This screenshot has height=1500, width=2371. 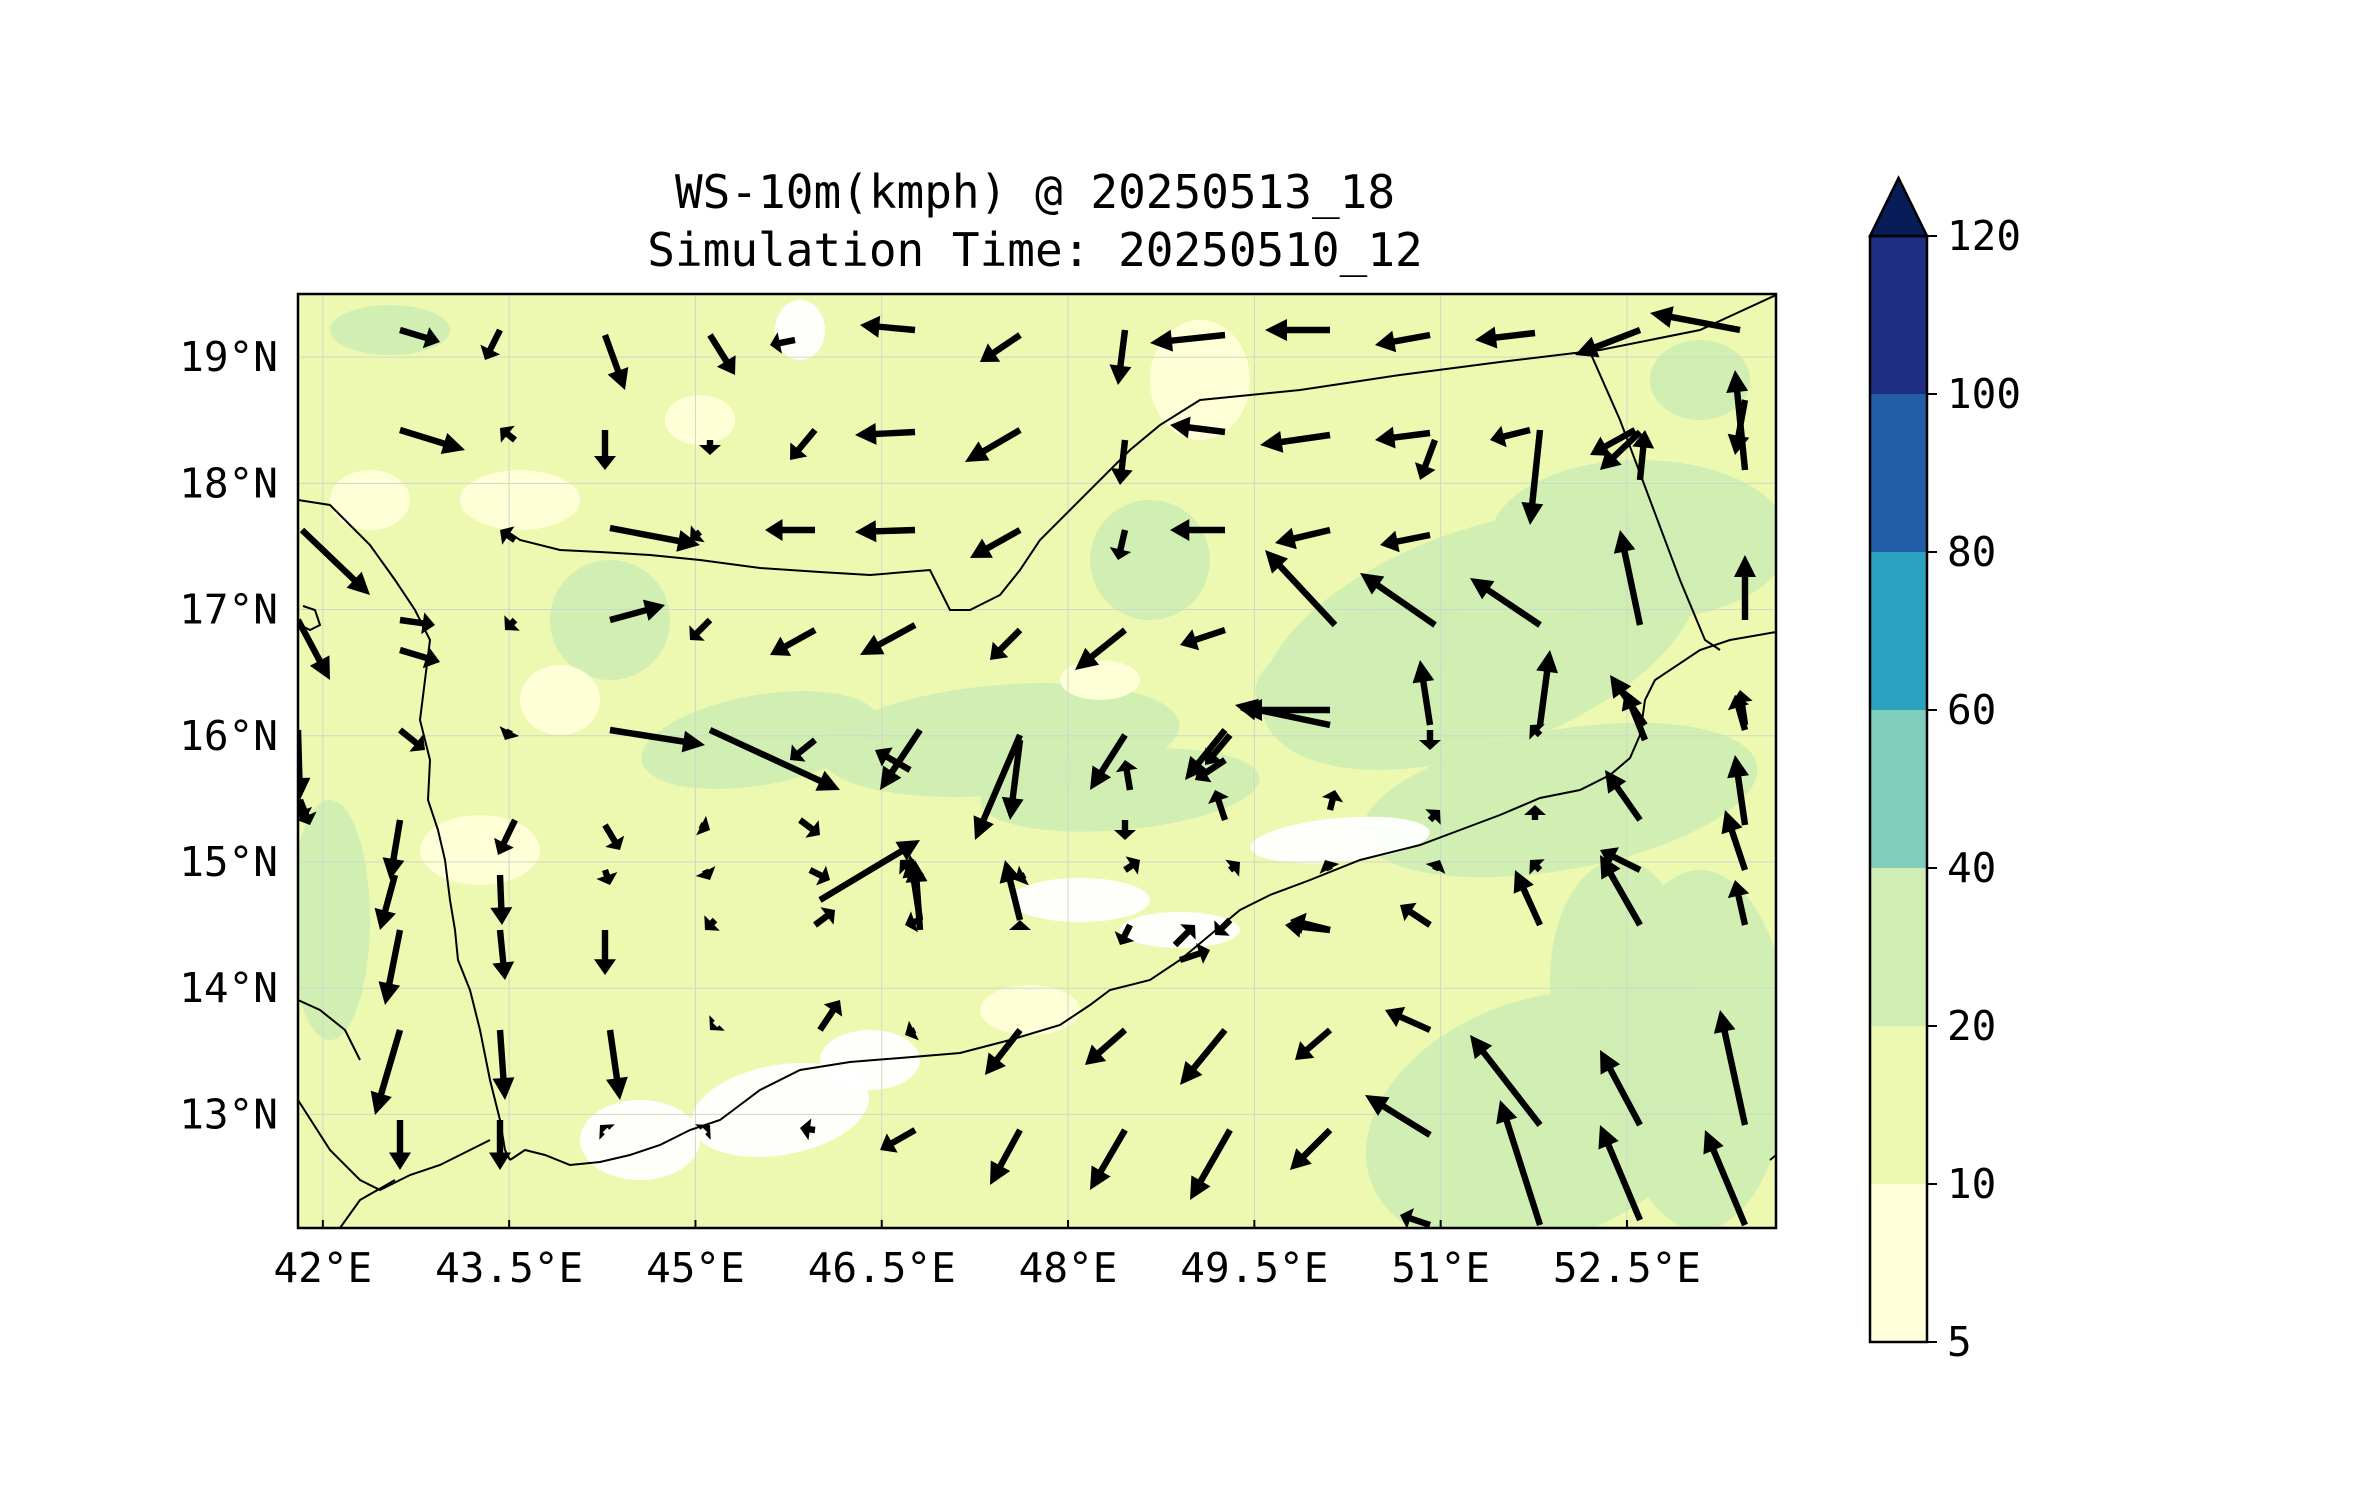 What do you see at coordinates (1971, 552) in the screenshot?
I see `colorbar-tick-label: 80` at bounding box center [1971, 552].